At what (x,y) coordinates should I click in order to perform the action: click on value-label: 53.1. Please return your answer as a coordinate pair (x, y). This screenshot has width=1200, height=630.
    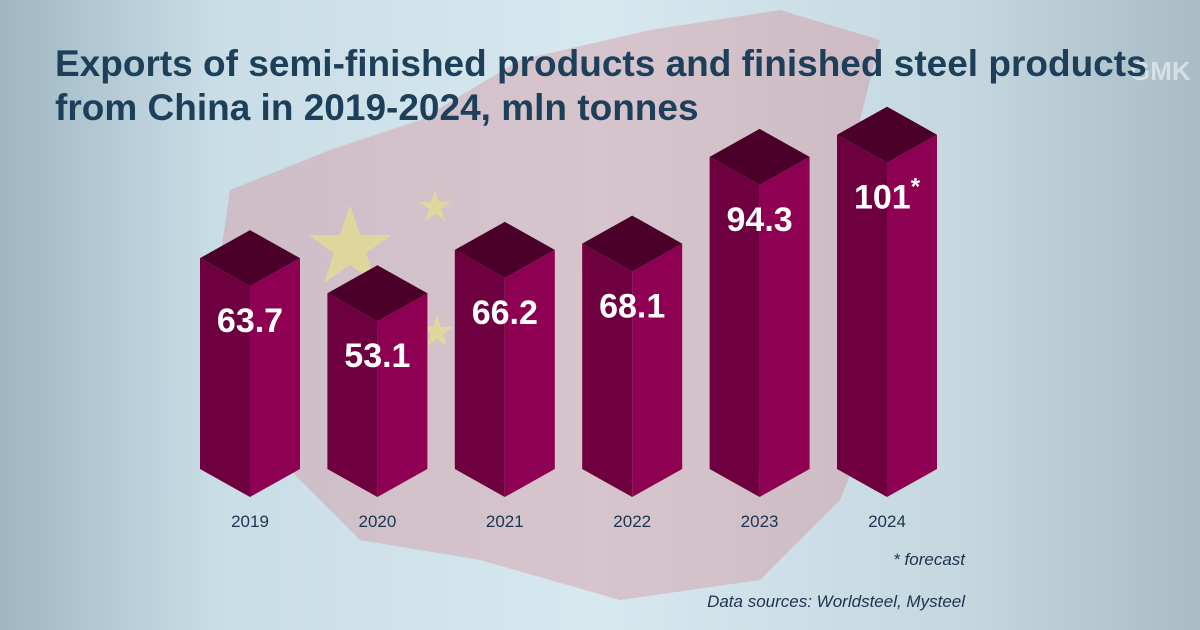
    Looking at the image, I should click on (377, 356).